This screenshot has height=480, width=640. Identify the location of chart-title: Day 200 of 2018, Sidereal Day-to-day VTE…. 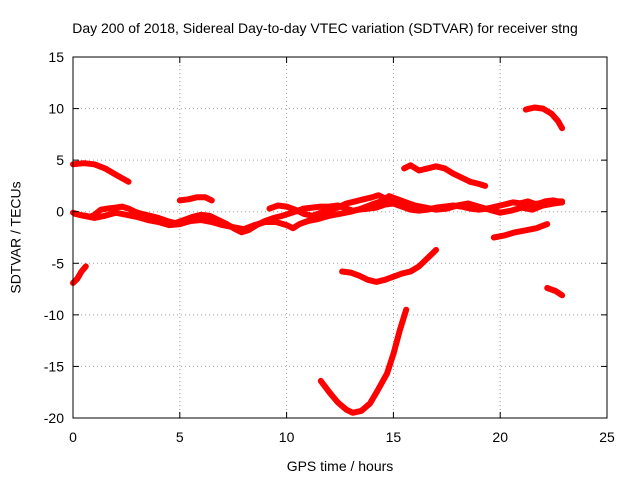
(325, 28).